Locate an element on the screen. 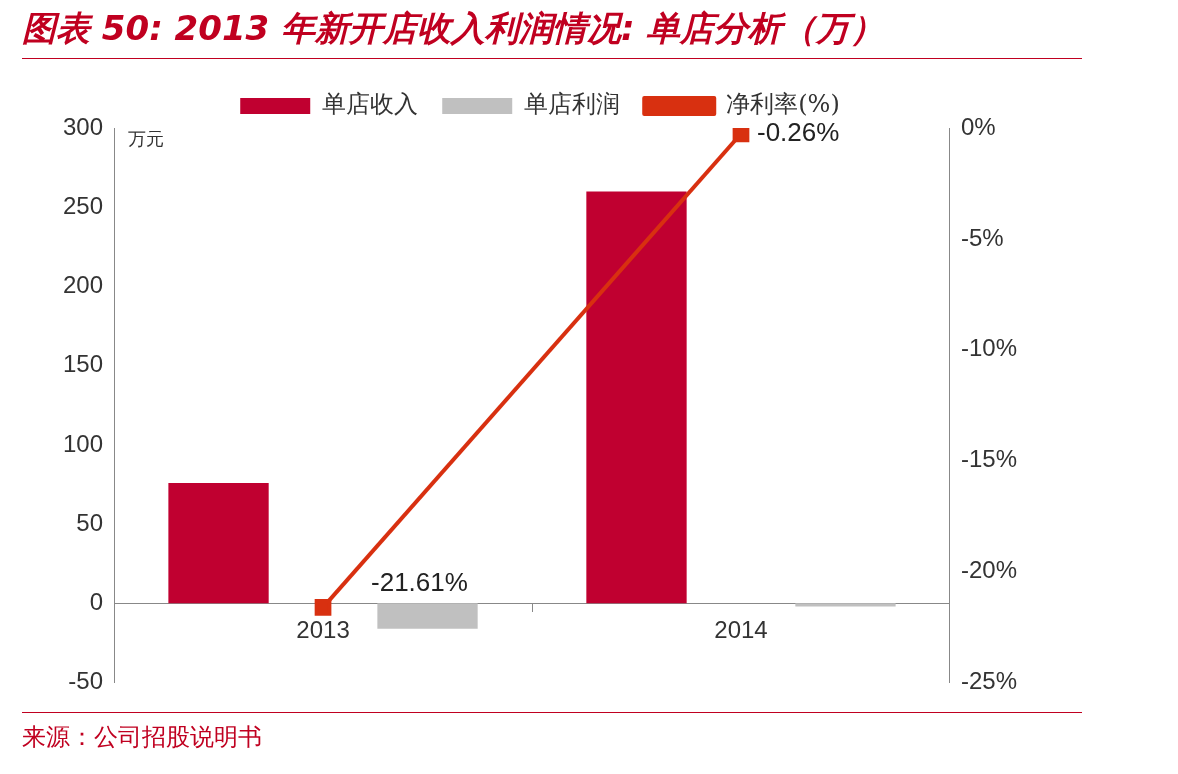 This screenshot has height=774, width=1178. chart-title: 图表 50: 2013 年新开店收入利润情况: 单店分析（万） is located at coordinates (552, 32).